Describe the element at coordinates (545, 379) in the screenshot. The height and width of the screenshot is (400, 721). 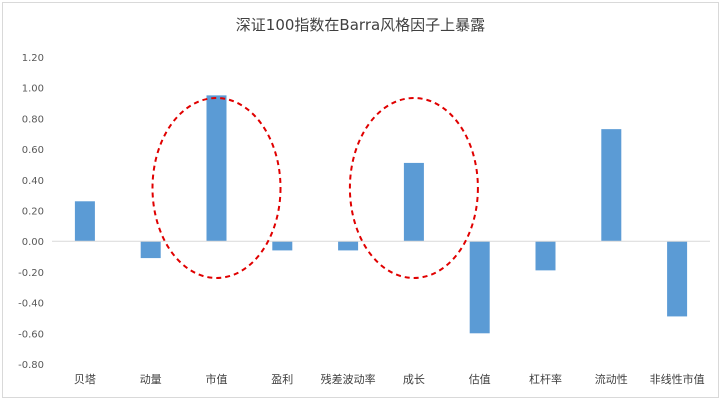
I see `x-category-label: 杠杆率` at that location.